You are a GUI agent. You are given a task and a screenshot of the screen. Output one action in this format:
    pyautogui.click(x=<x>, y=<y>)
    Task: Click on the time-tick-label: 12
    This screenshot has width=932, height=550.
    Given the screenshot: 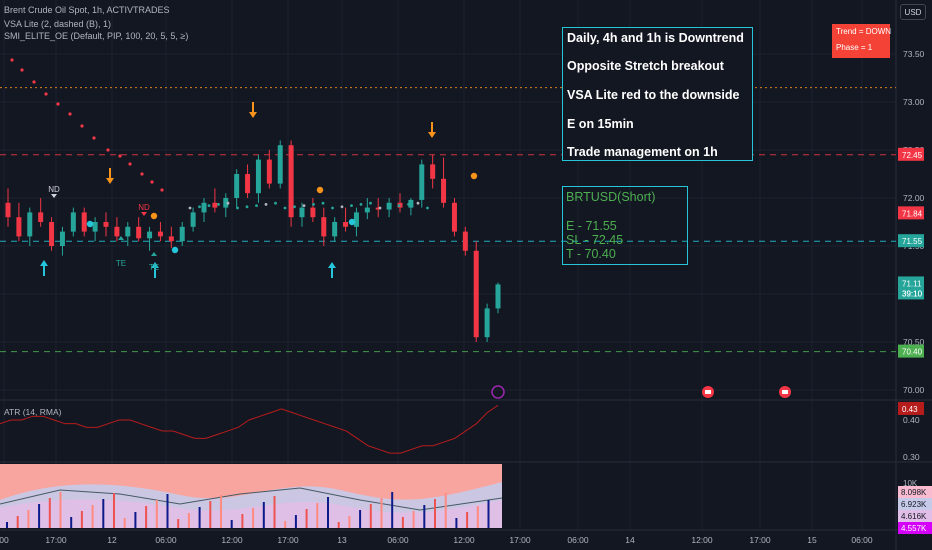 What is the action you would take?
    pyautogui.click(x=112, y=540)
    